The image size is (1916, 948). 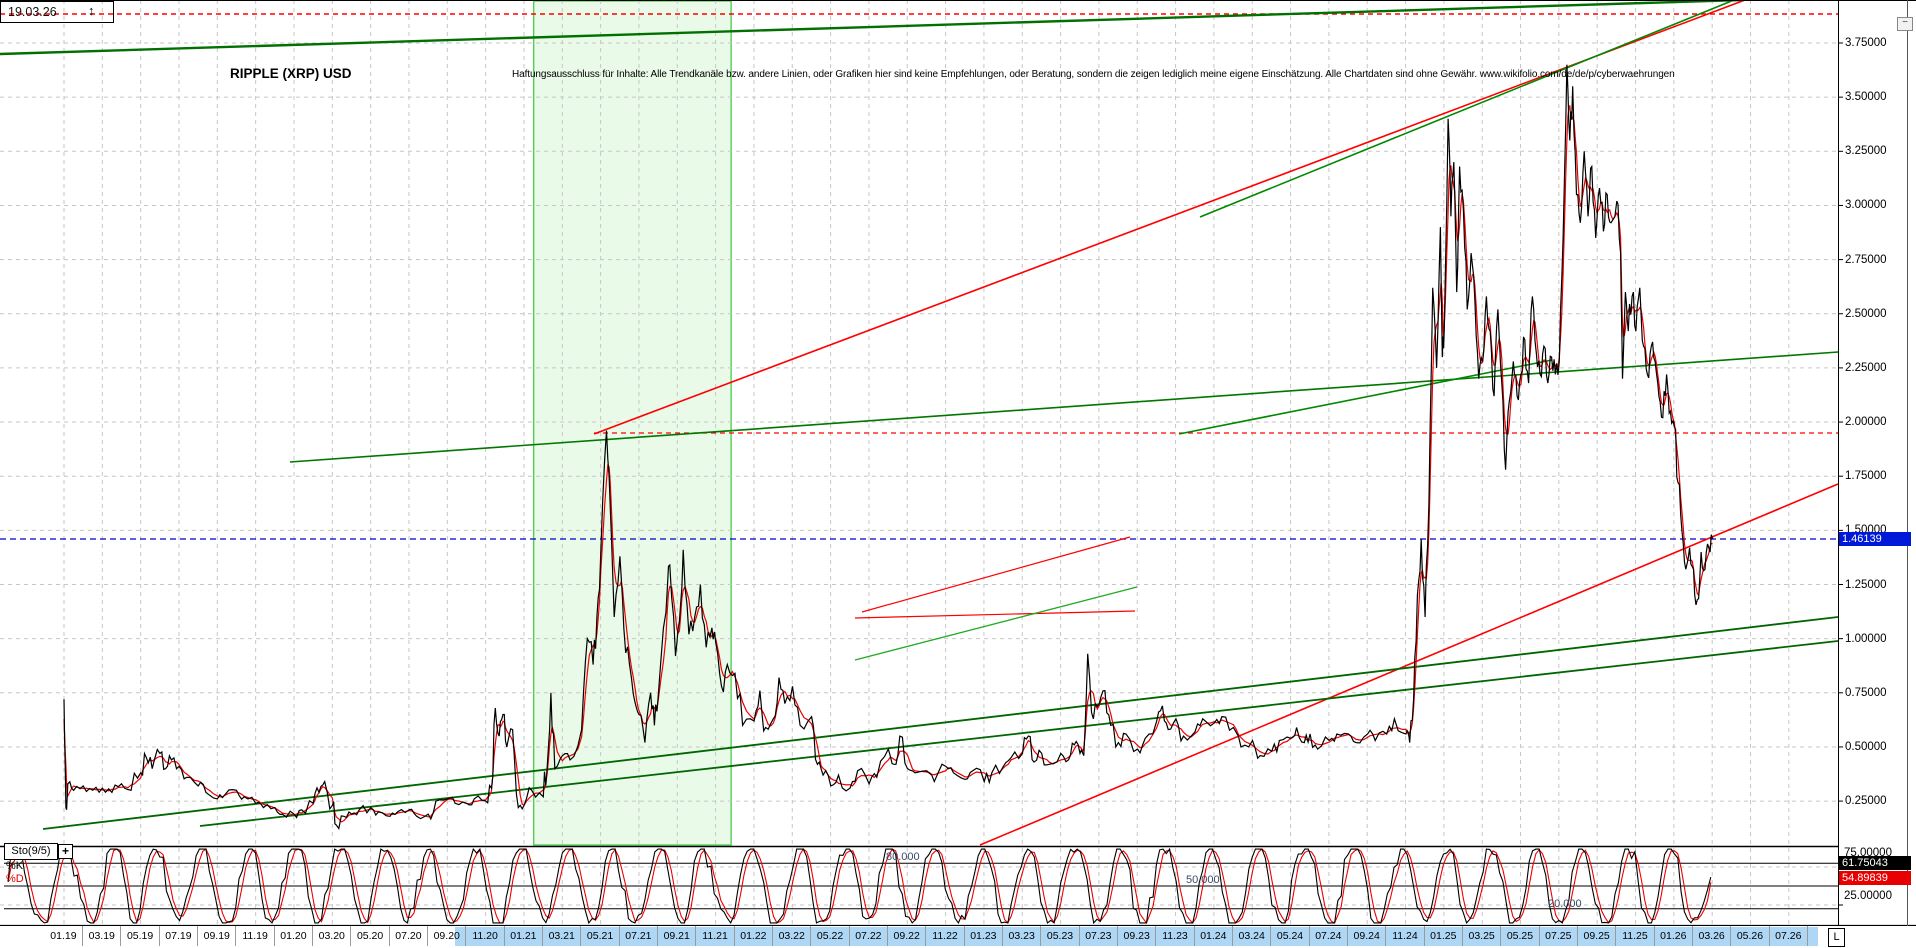 What do you see at coordinates (984, 936) in the screenshot?
I see `date-tick-label: 01.23` at bounding box center [984, 936].